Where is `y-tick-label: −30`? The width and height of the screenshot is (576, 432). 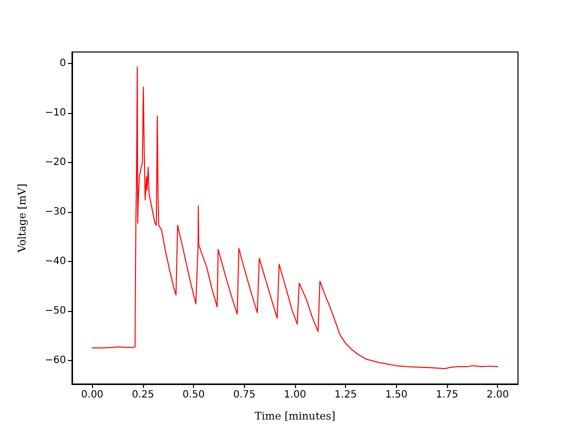
y-tick-label: −30 is located at coordinates (55, 212).